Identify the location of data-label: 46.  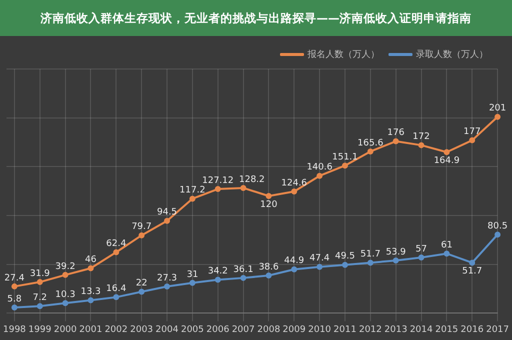
(91, 260).